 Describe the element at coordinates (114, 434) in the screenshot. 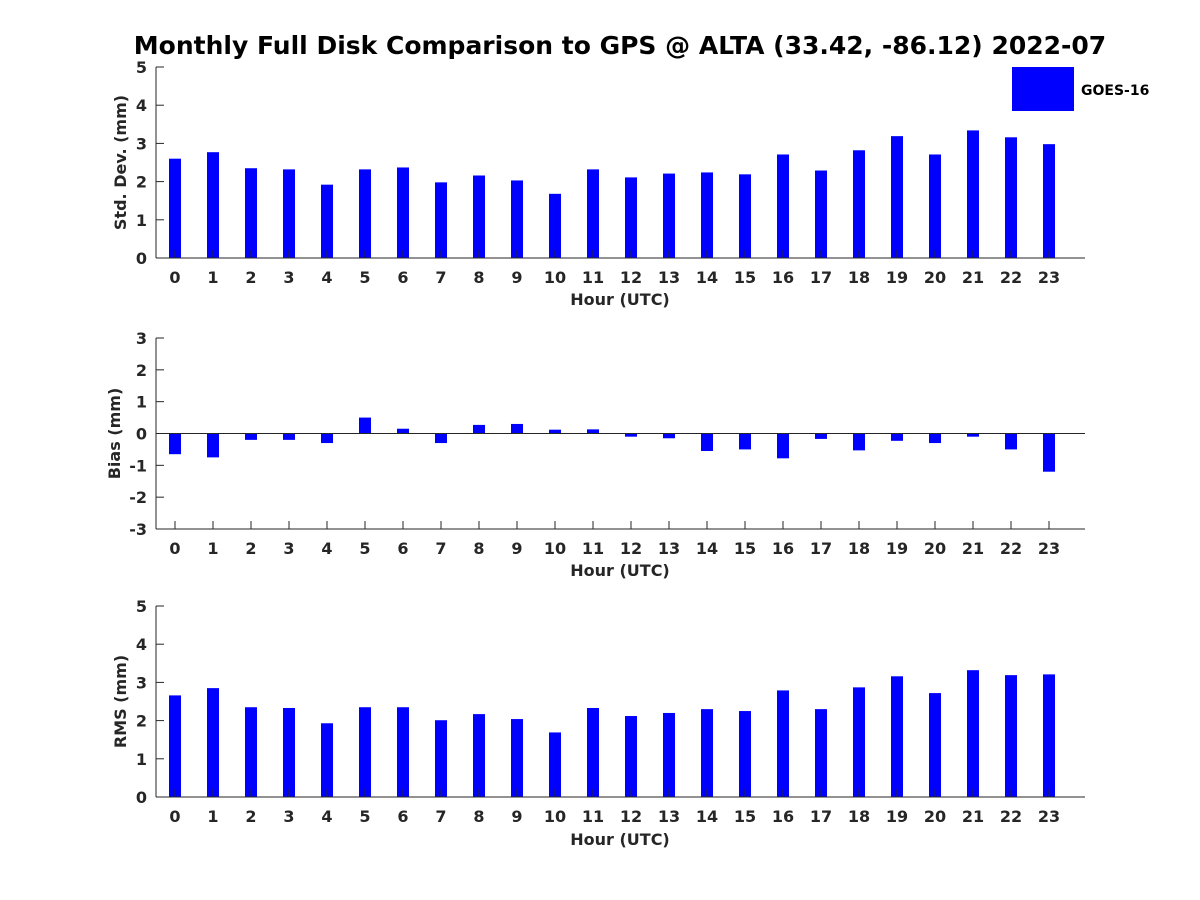

I see `y-axis-label: Bias (mm)` at that location.